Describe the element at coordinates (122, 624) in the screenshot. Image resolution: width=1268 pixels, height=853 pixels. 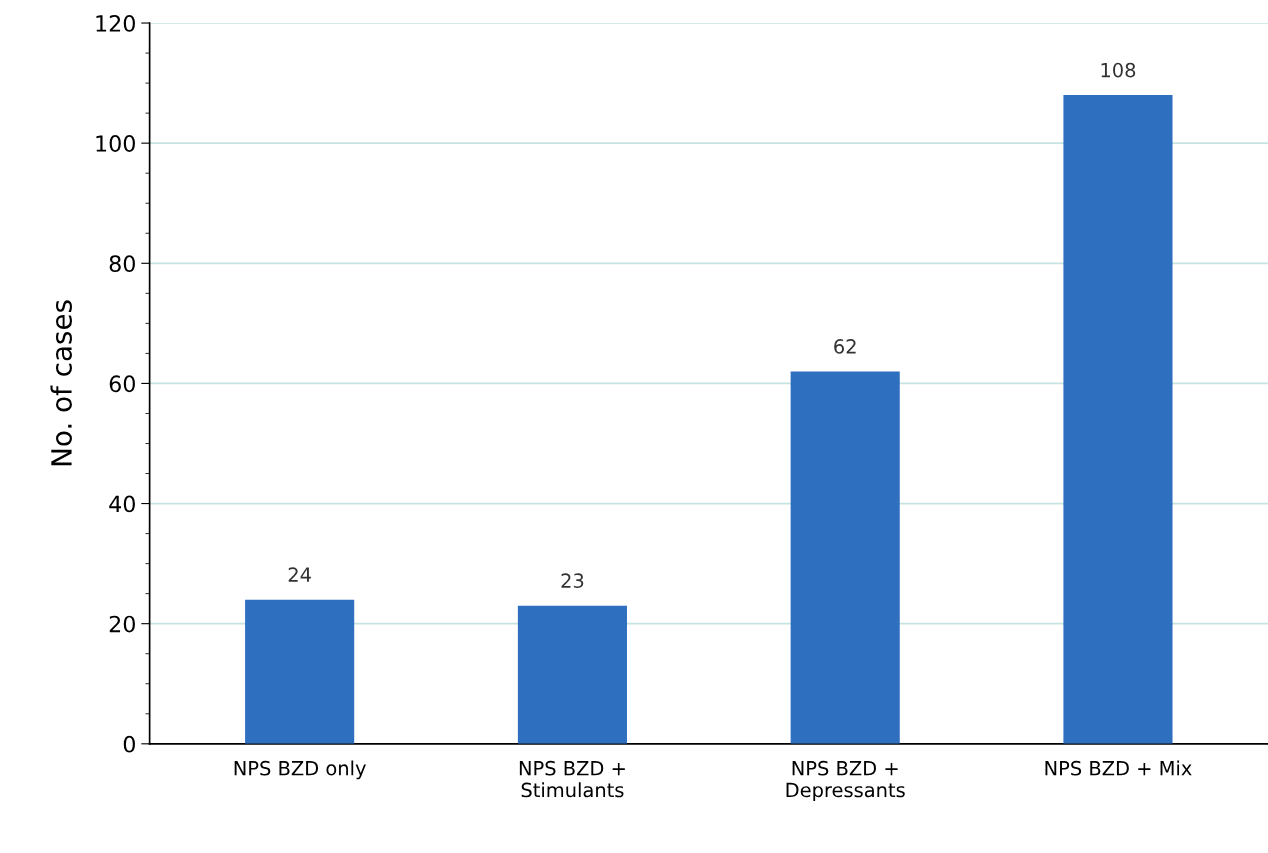
I see `y-tick-label: 20` at that location.